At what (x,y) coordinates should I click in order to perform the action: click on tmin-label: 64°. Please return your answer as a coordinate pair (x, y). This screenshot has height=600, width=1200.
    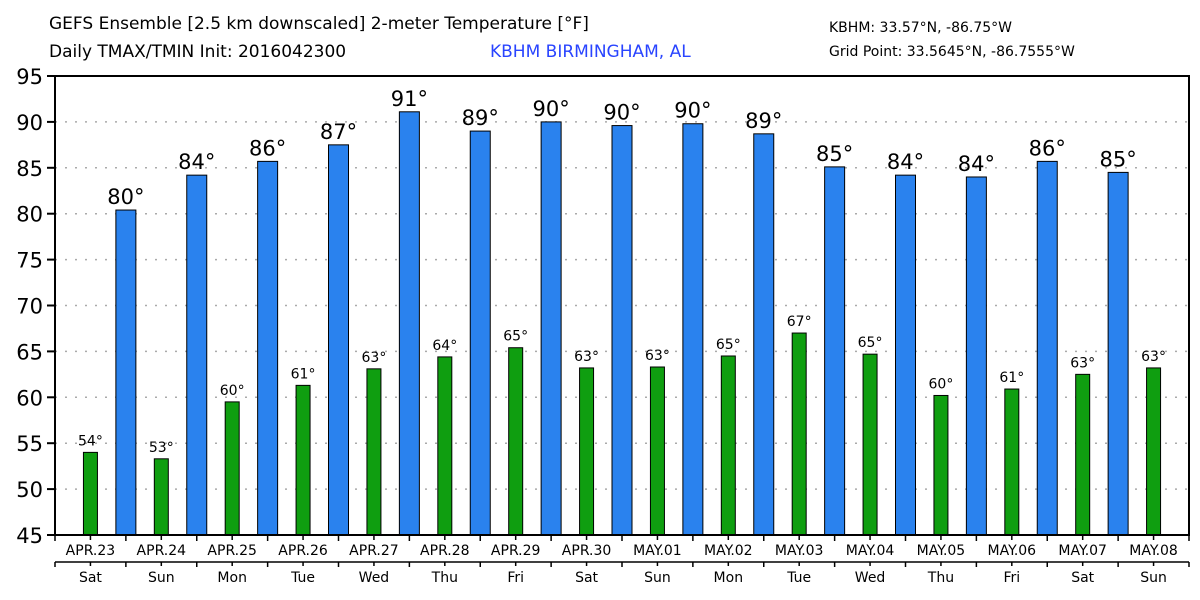
    Looking at the image, I should click on (444, 346).